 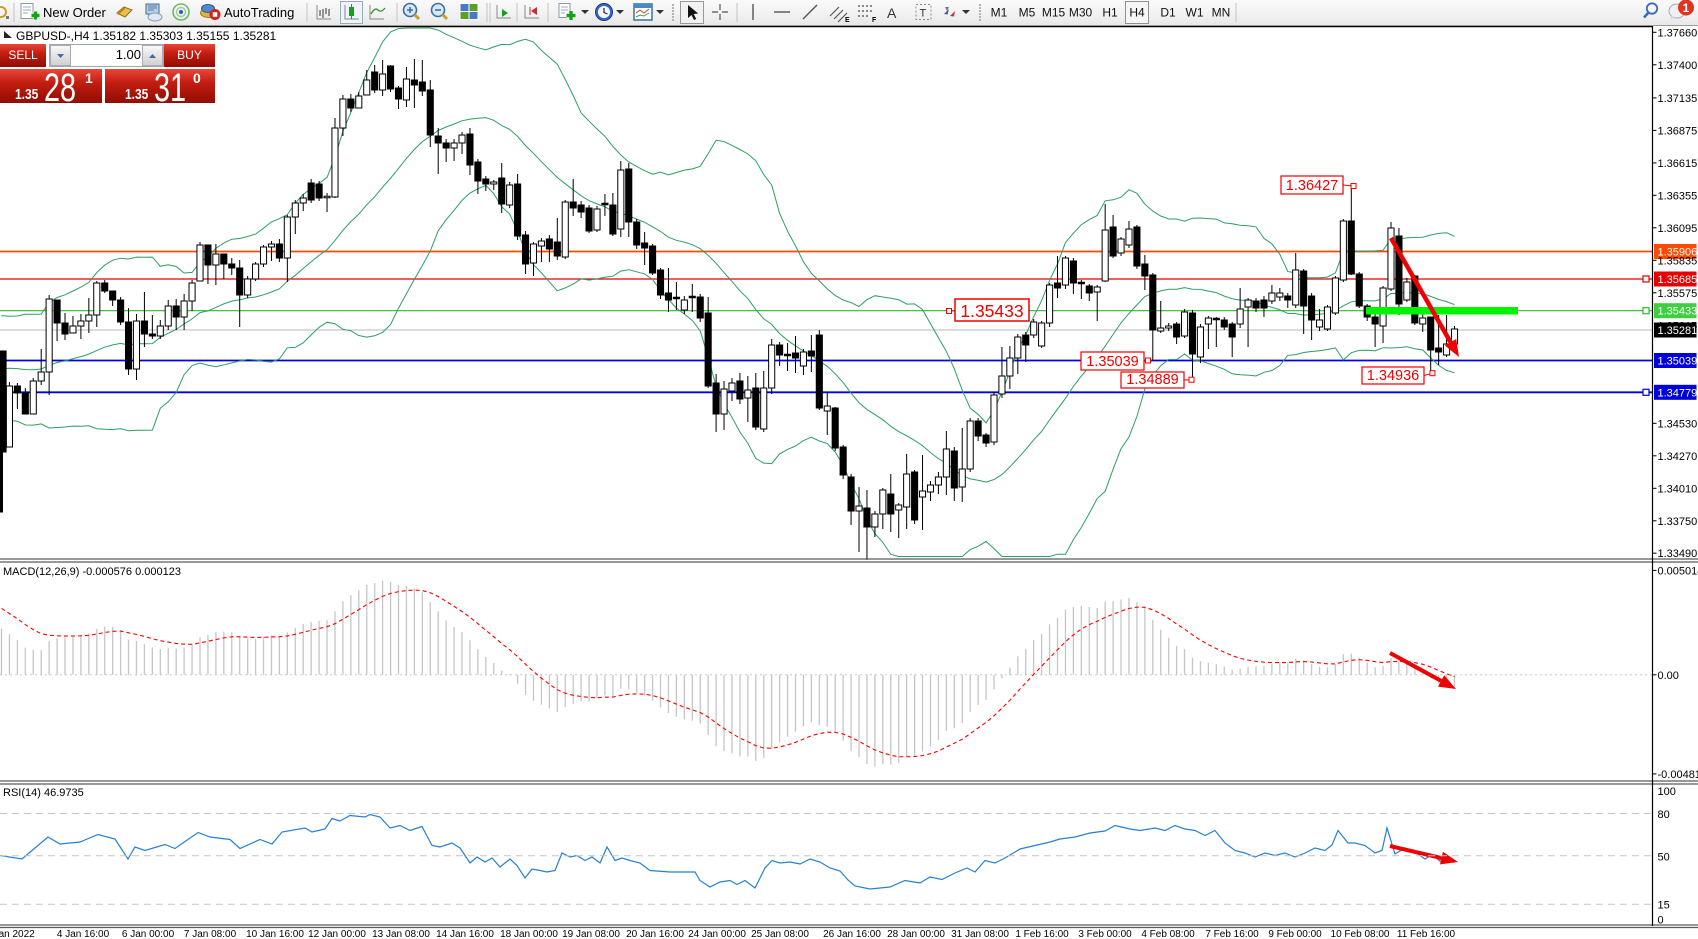 I want to click on svg-text: 1.34889, so click(x=1152, y=380).